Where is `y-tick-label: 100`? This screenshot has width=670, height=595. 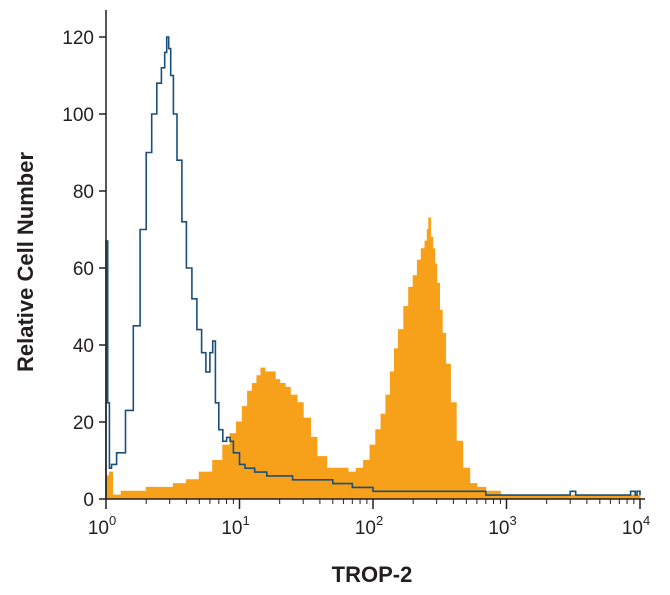
y-tick-label: 100 is located at coordinates (78, 115).